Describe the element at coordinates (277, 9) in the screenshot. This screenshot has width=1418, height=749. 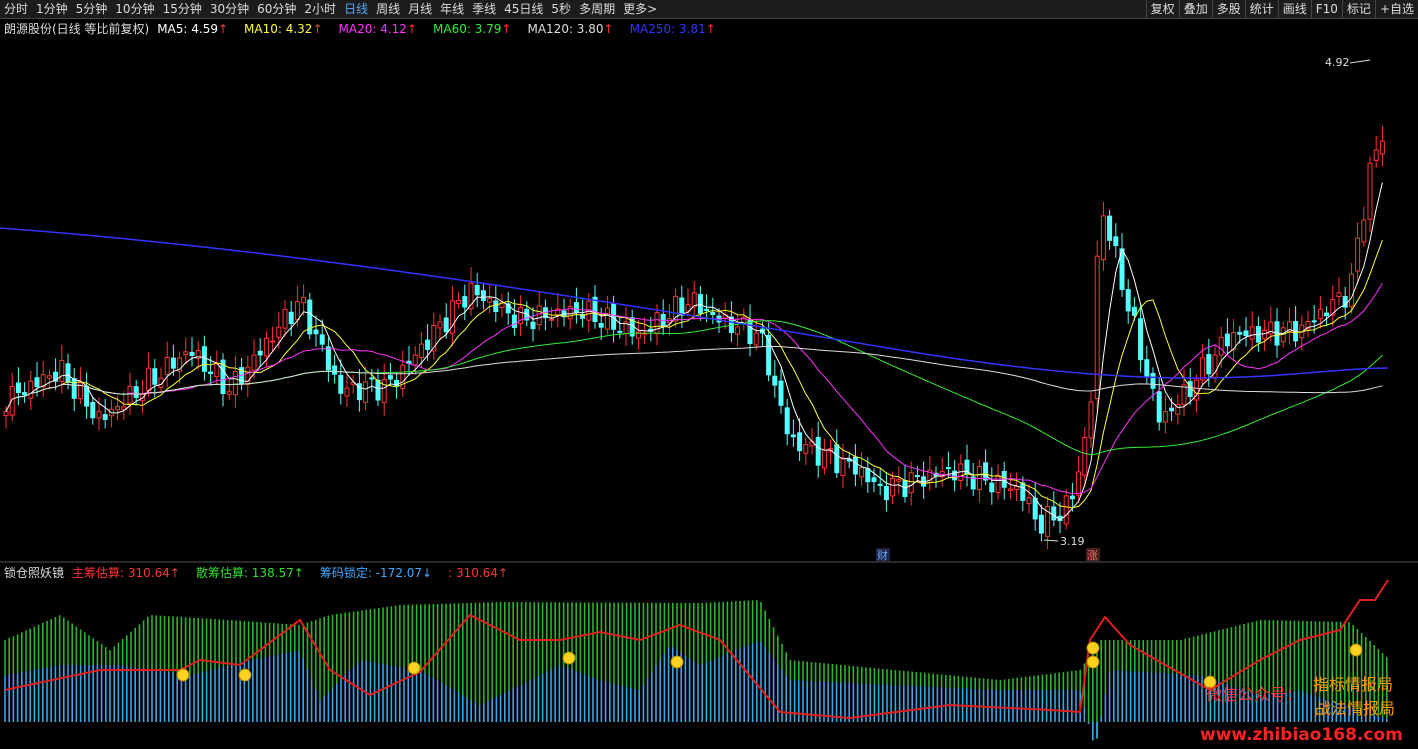
I see `period-tab: 60分钟` at that location.